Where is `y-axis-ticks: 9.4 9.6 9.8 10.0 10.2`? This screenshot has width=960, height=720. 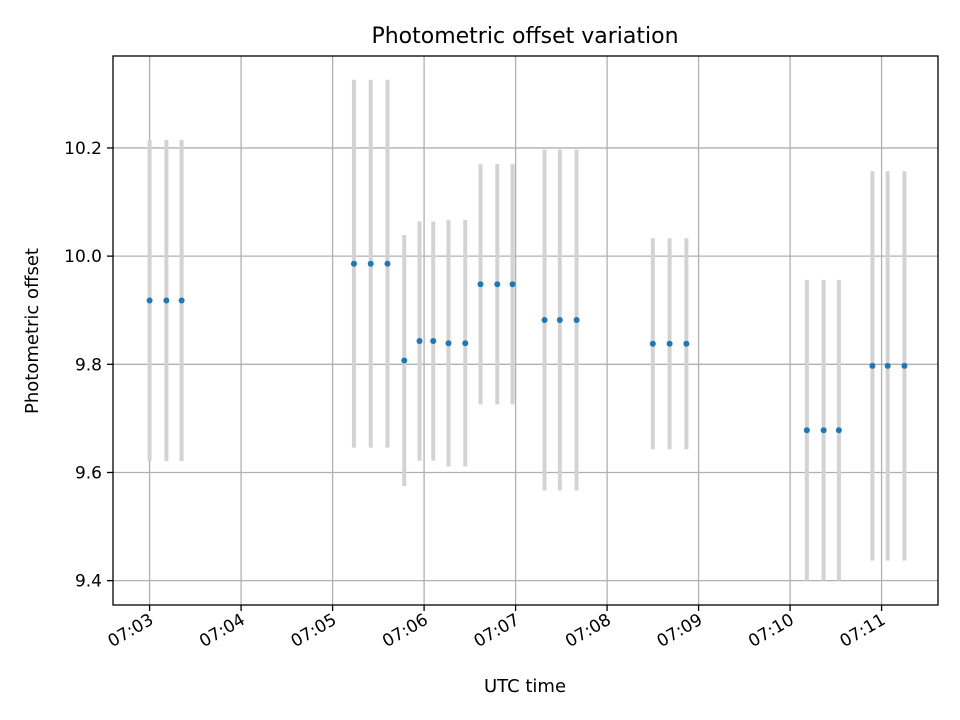 y-axis-ticks: 9.4 9.6 9.8 10.0 10.2 is located at coordinates (88, 365).